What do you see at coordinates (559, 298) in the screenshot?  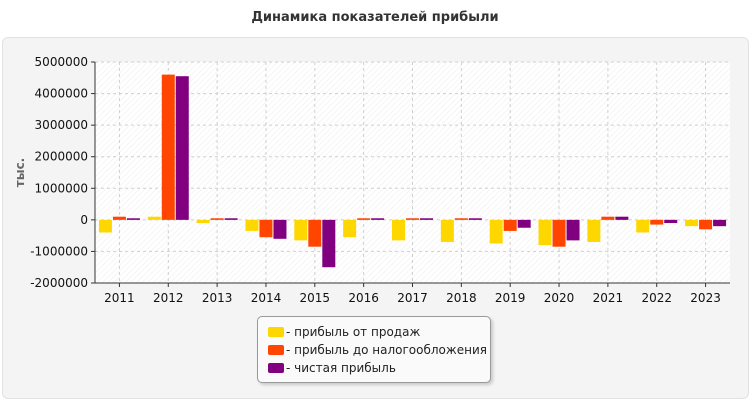 I see `x-tick-label: 2020` at bounding box center [559, 298].